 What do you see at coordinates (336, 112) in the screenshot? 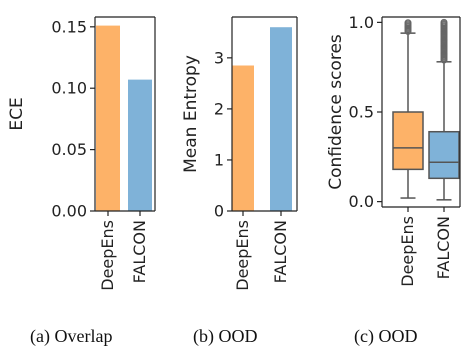
I see `y-axis-label: Confidence scores` at bounding box center [336, 112].